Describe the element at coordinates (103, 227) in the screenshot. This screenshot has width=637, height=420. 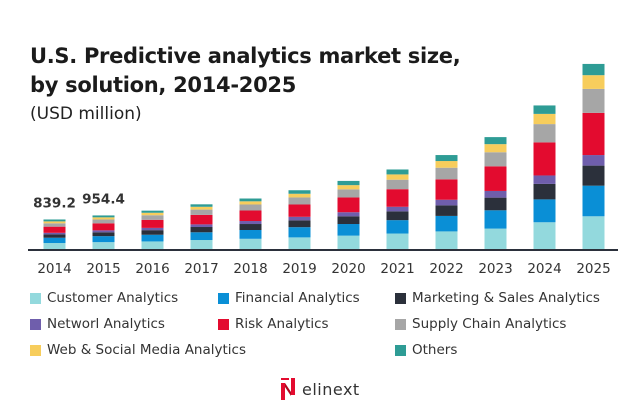
I see `bar-segment-risk-analytics-2015` at that location.